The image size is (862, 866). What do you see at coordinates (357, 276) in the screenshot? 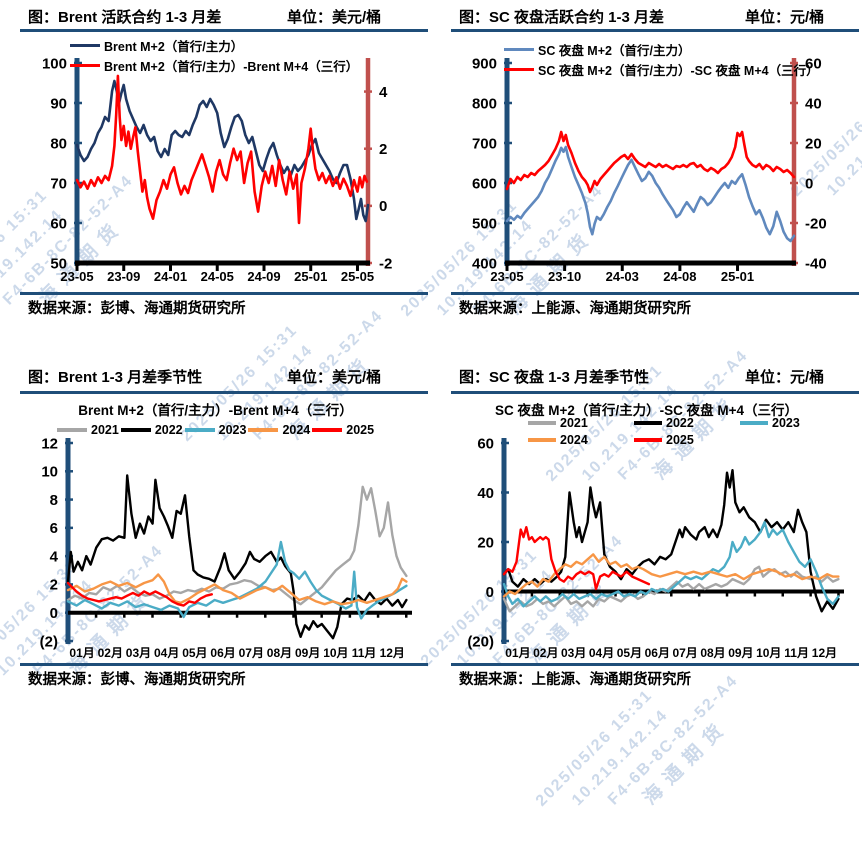
I see `x-tick-label: 25-05` at bounding box center [357, 276].